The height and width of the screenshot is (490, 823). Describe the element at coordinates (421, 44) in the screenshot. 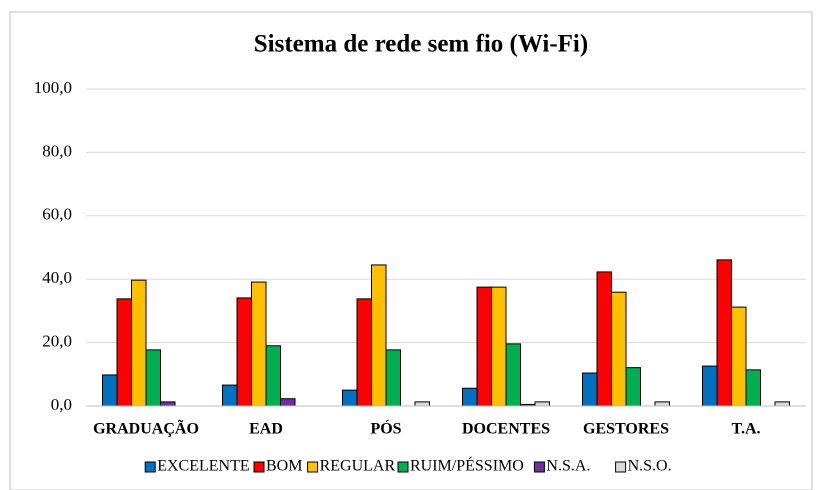

I see `chart-title: Sistema de rede sem fio (Wi-Fi)` at that location.